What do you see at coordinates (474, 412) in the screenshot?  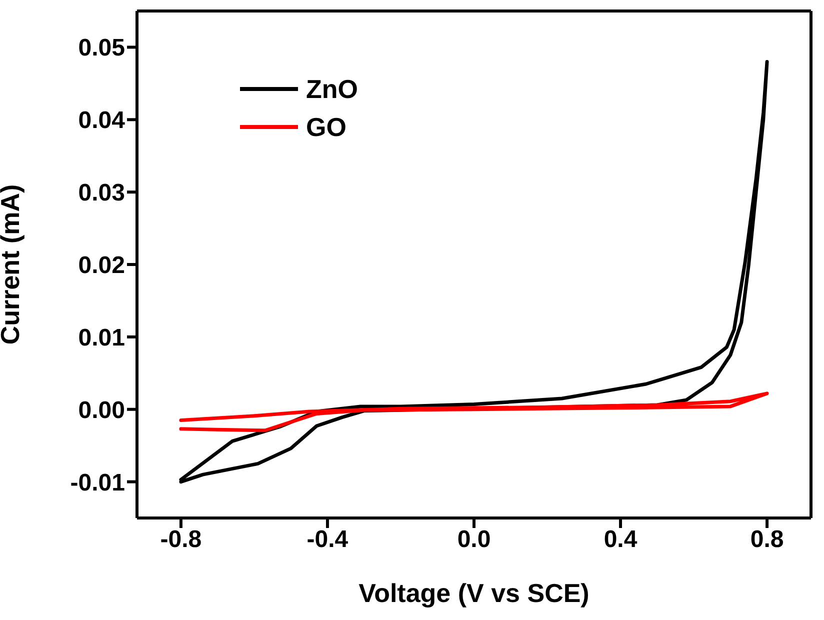 I see `line-series` at bounding box center [474, 412].